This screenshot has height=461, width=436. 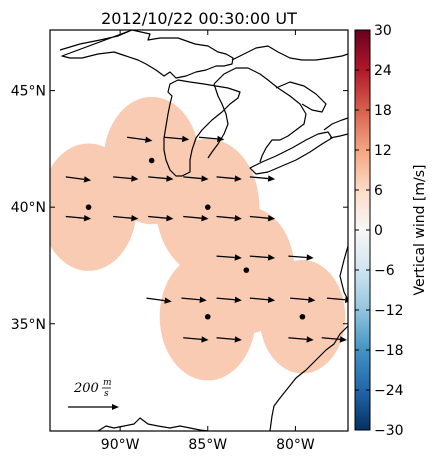 What do you see at coordinates (207, 445) in the screenshot?
I see `x-tick-label-1: 85°W` at bounding box center [207, 445].